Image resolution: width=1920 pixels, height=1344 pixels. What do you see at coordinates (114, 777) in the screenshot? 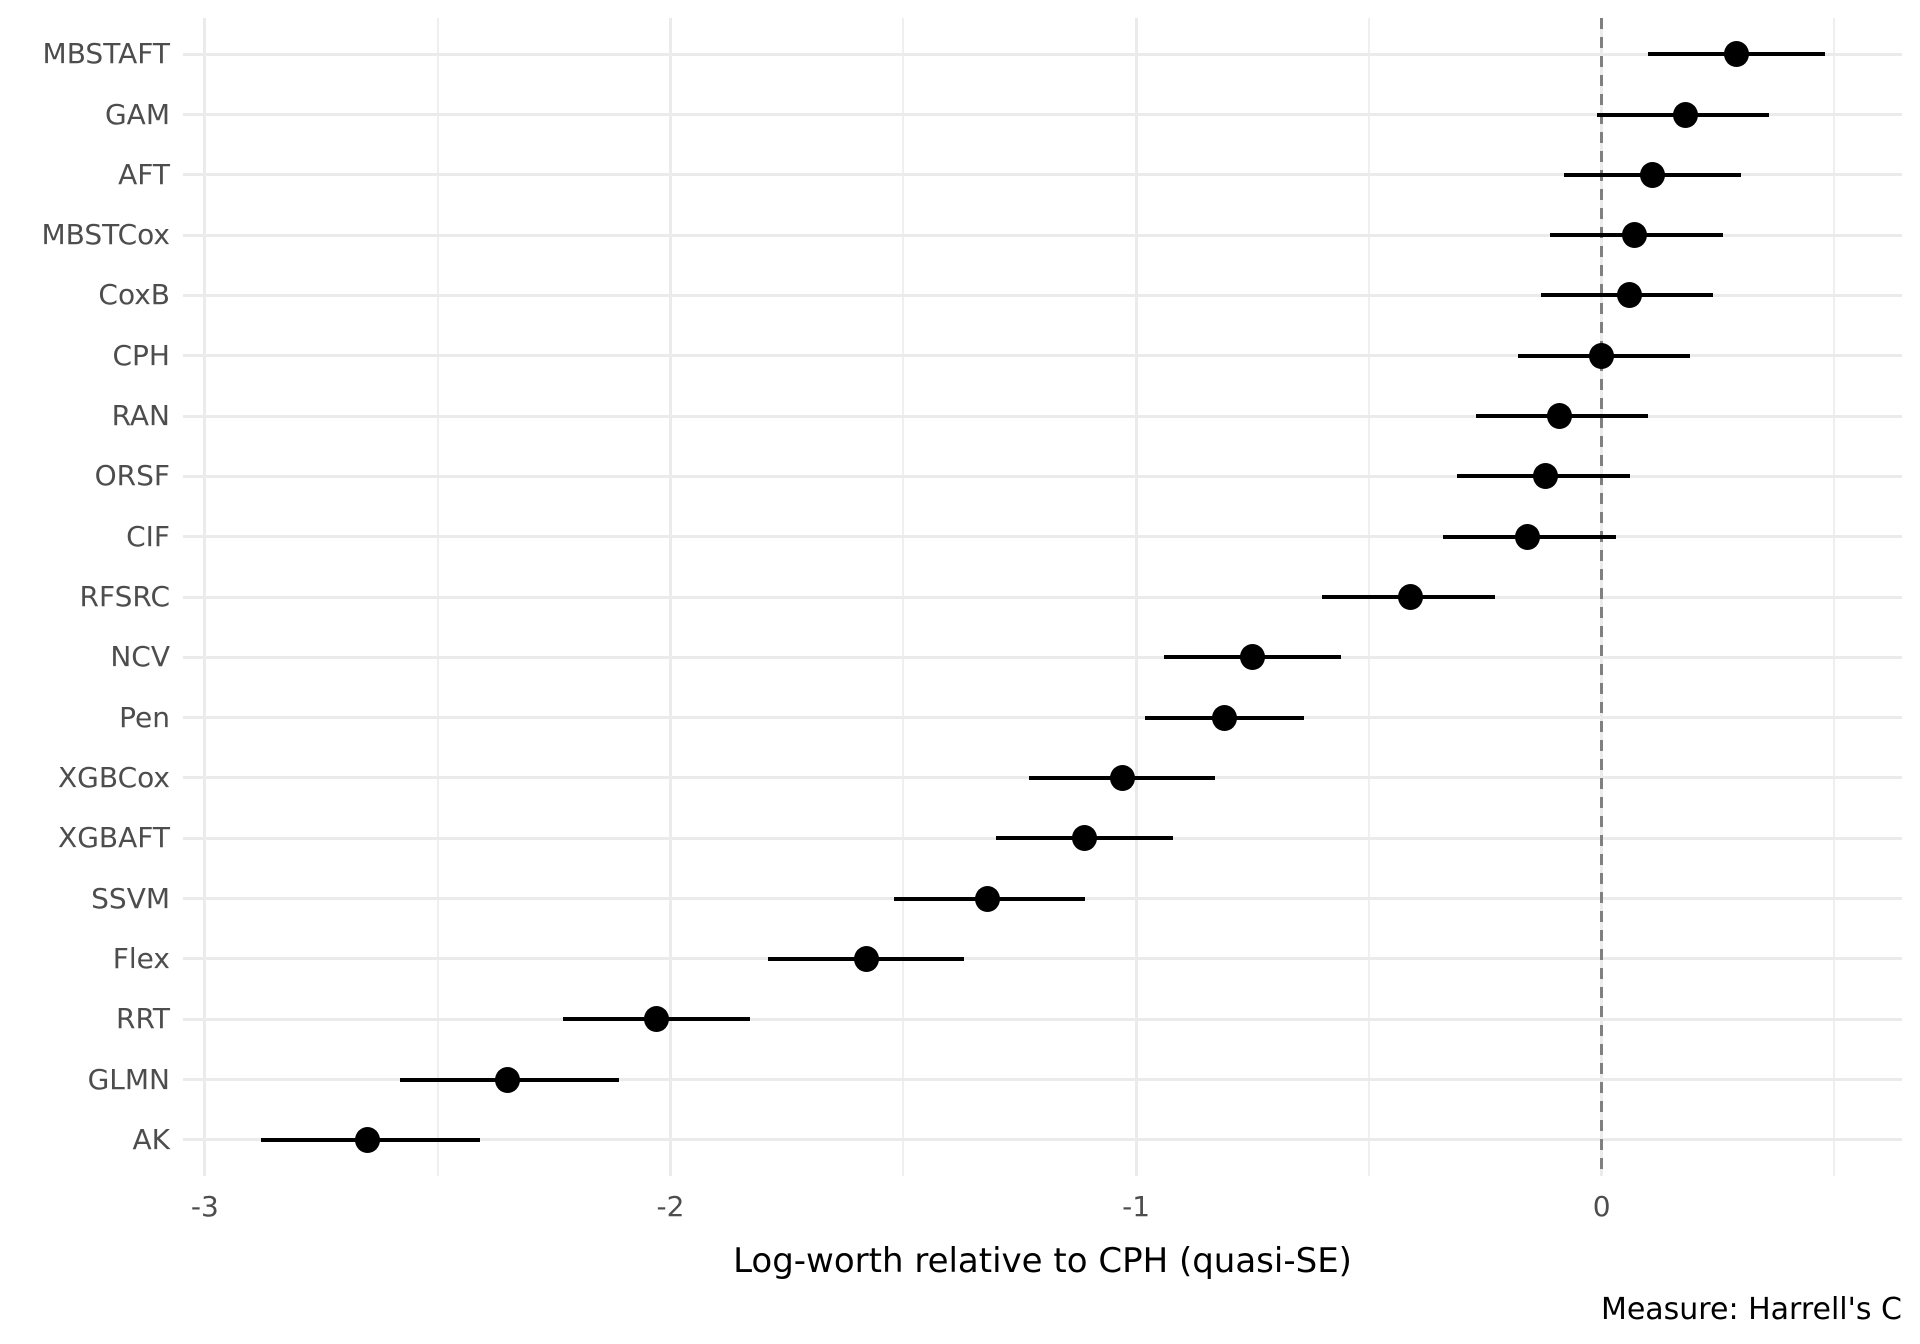
I see `y-axis-label: XGBCox` at bounding box center [114, 777].